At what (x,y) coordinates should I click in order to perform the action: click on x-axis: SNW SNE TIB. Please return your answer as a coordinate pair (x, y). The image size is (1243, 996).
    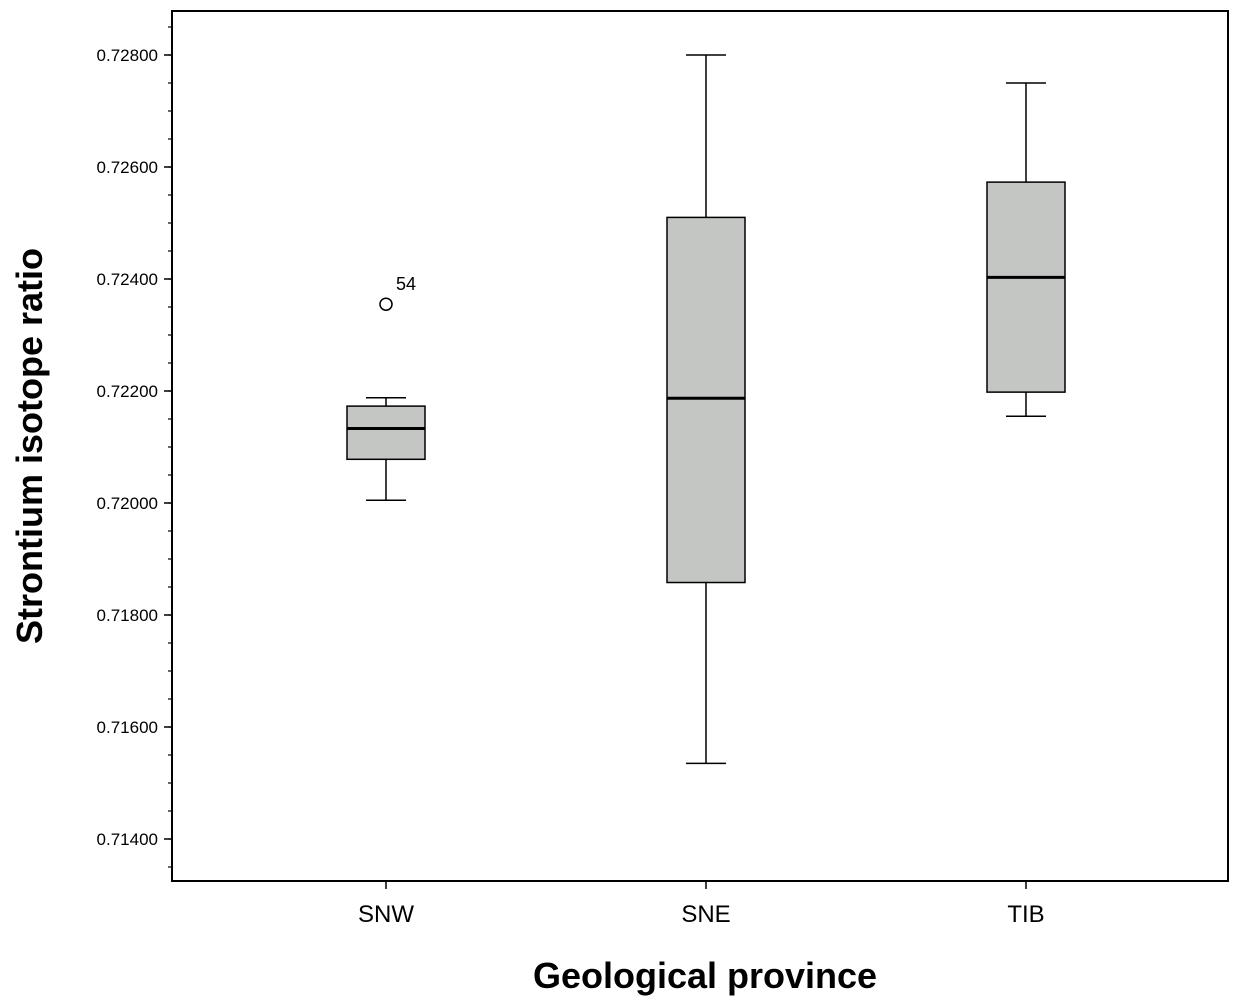
    Looking at the image, I should click on (701, 904).